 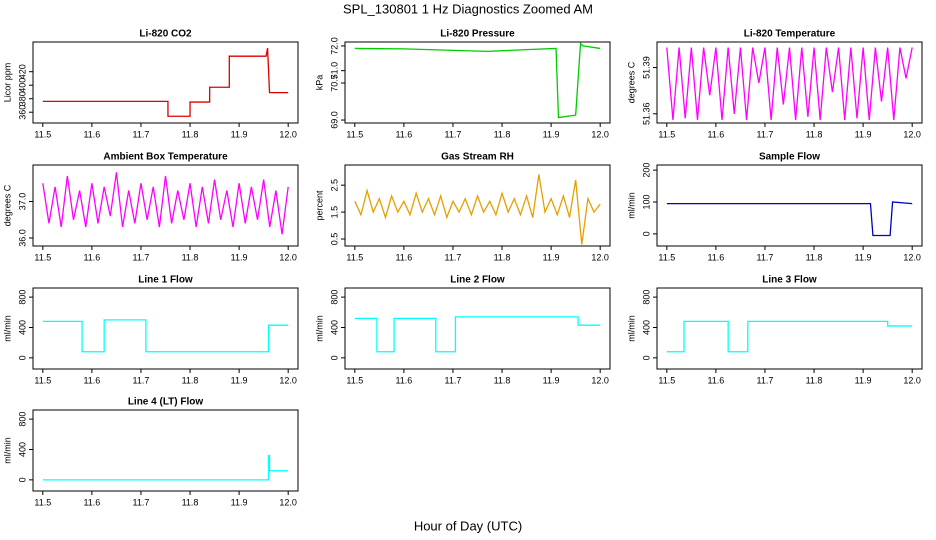 I want to click on panel-title: Line 2 Flow, so click(x=477, y=280).